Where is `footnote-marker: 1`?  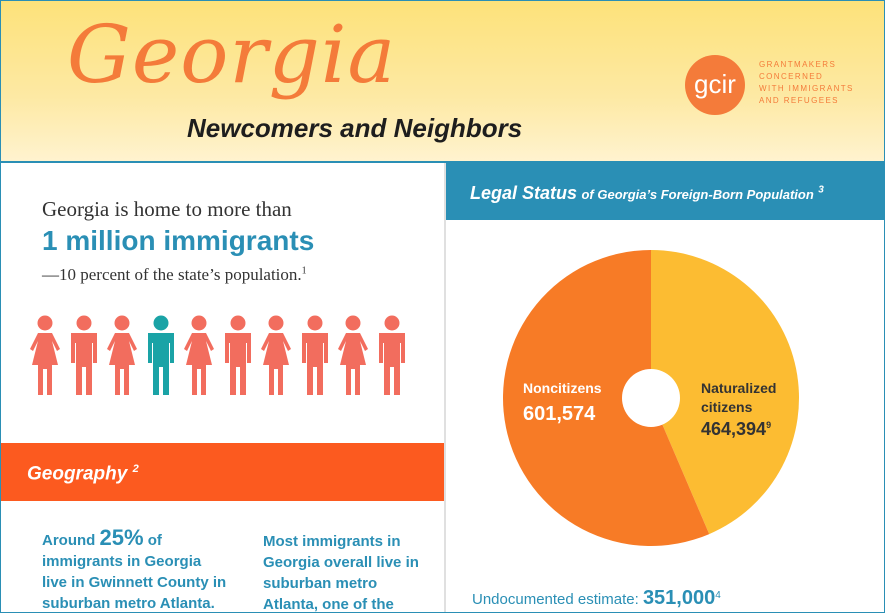 footnote-marker: 1 is located at coordinates (304, 271).